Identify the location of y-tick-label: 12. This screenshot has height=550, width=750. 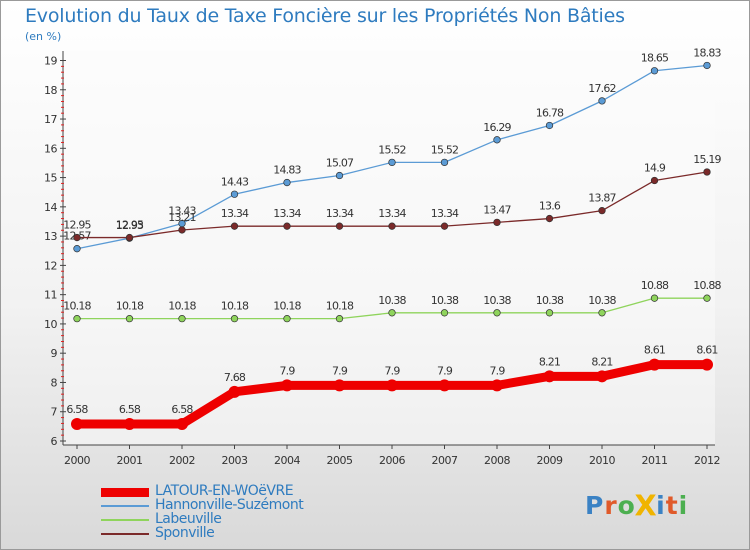
(50, 265).